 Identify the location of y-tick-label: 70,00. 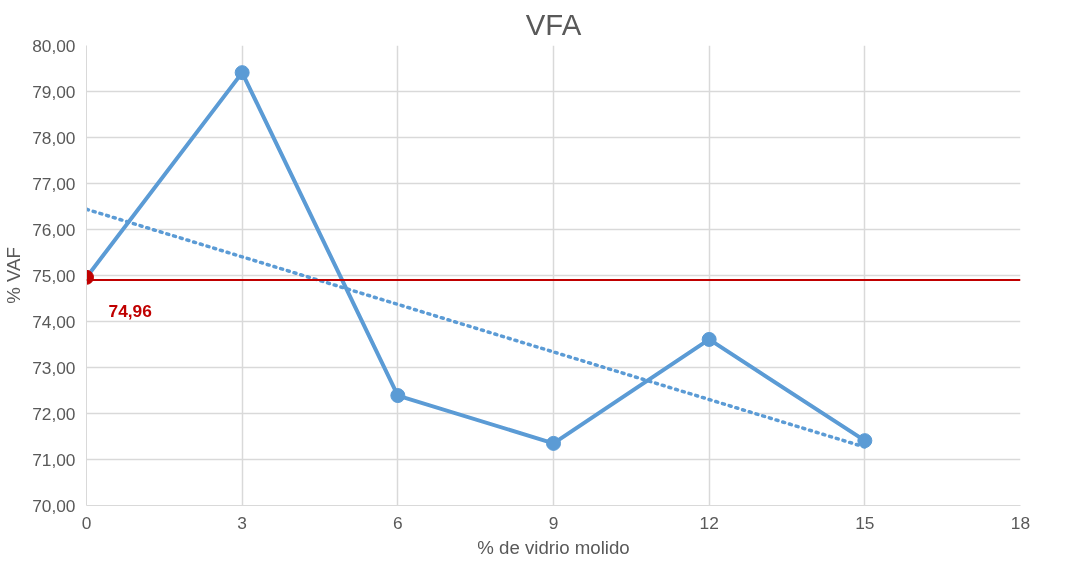
(54, 505).